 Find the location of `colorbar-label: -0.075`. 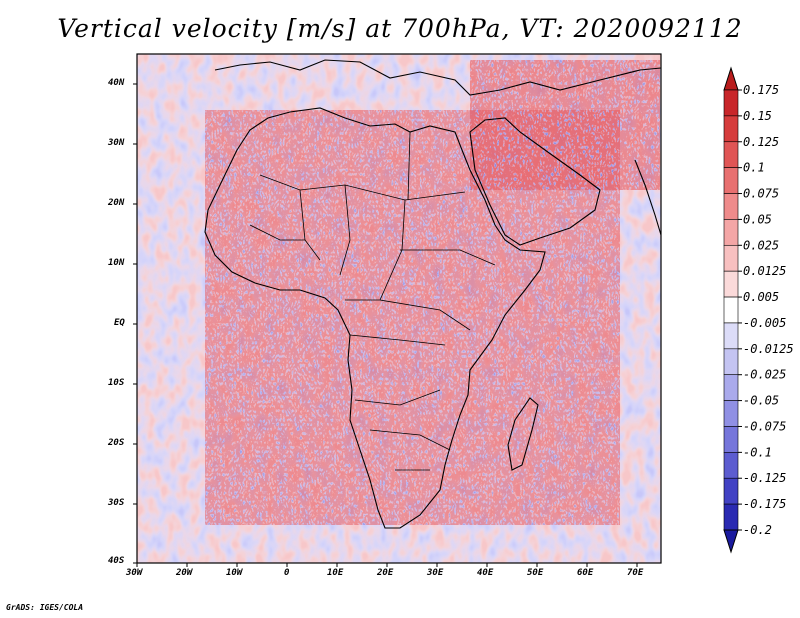

colorbar-label: -0.075 is located at coordinates (764, 426).